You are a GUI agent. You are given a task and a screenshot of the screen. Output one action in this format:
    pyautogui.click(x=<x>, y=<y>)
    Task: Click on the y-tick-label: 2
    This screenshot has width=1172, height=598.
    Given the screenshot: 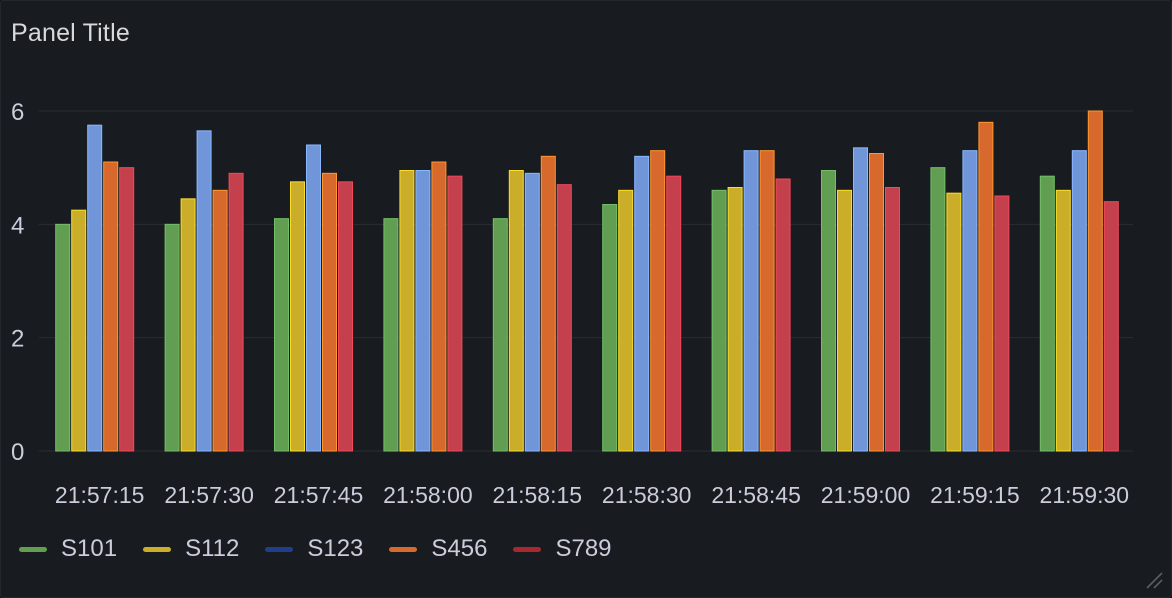 What is the action you would take?
    pyautogui.click(x=17, y=339)
    